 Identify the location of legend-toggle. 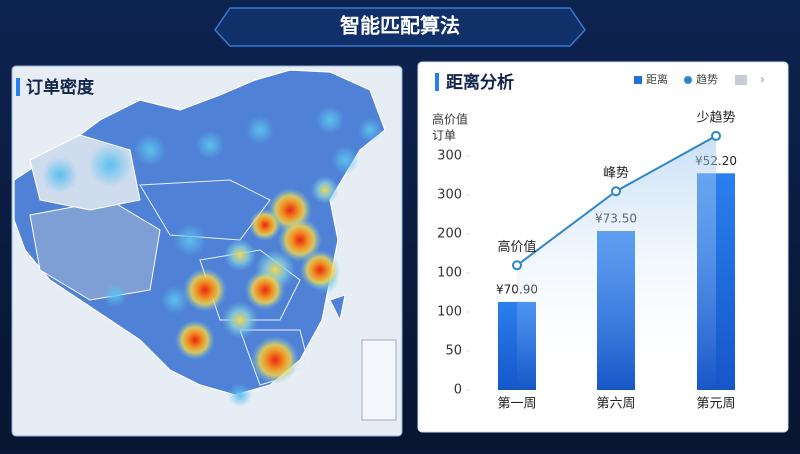
(741, 80).